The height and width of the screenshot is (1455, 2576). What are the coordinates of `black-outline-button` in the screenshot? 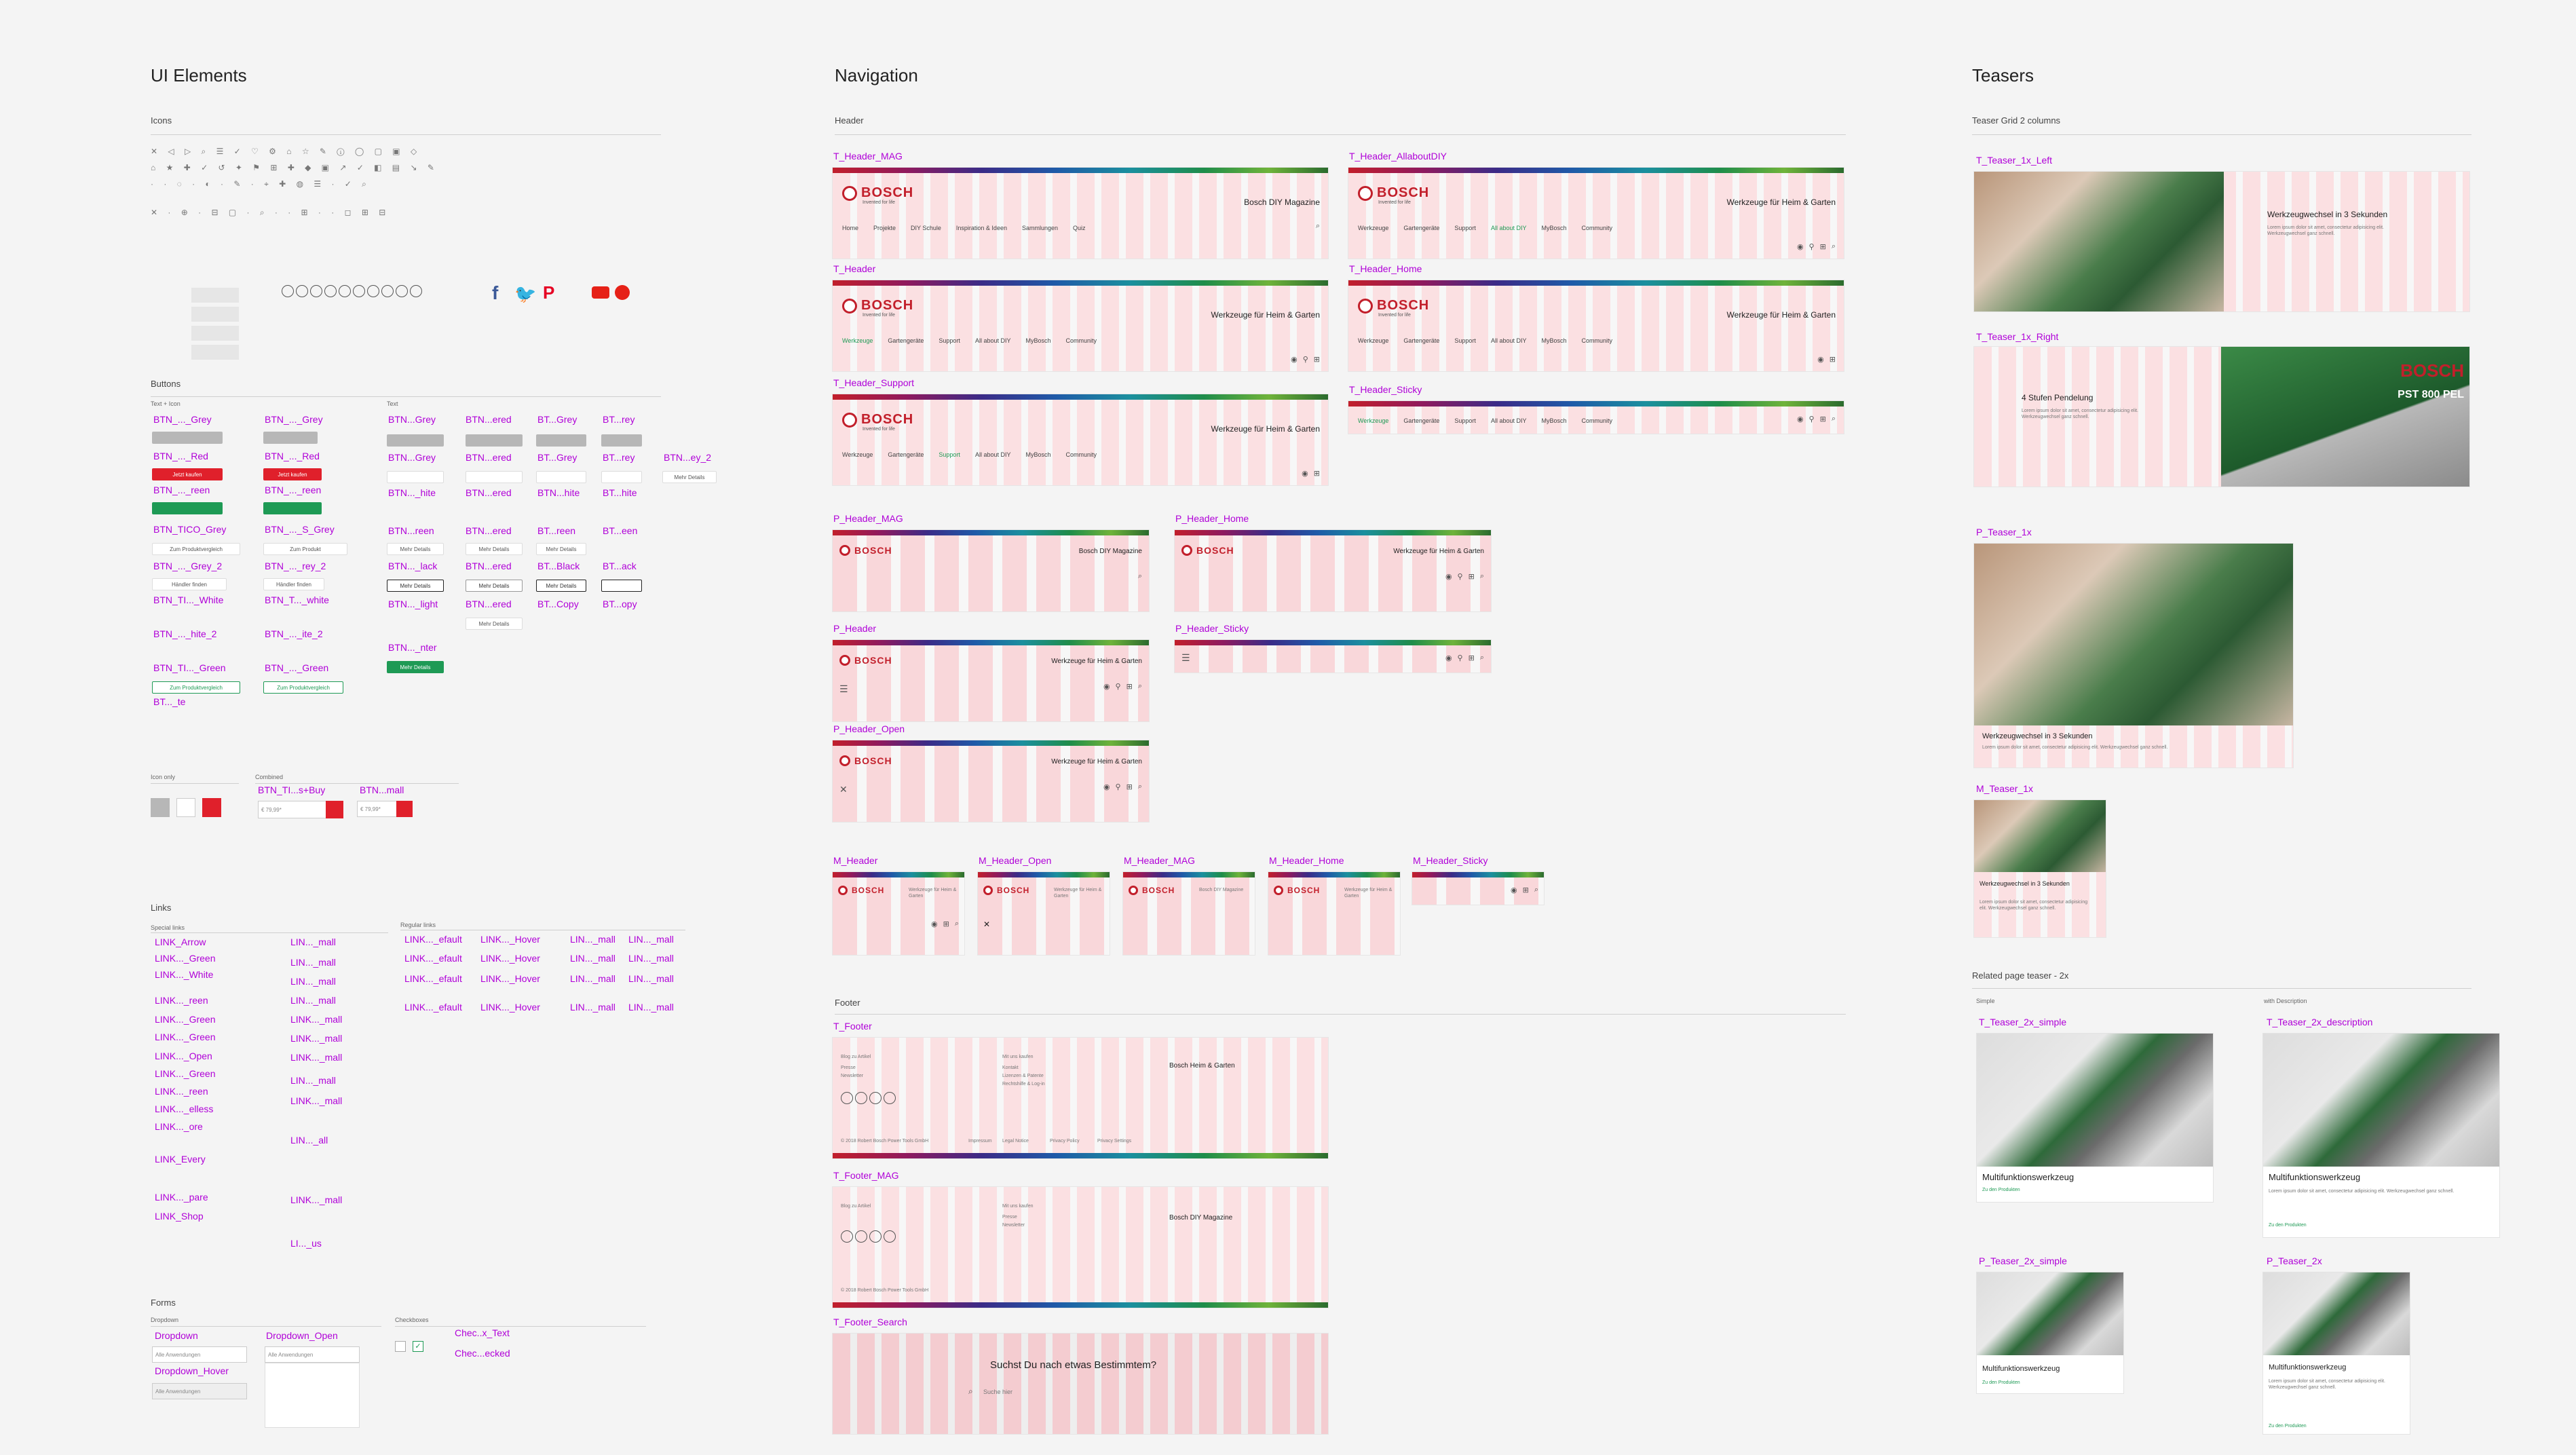 It's located at (621, 586).